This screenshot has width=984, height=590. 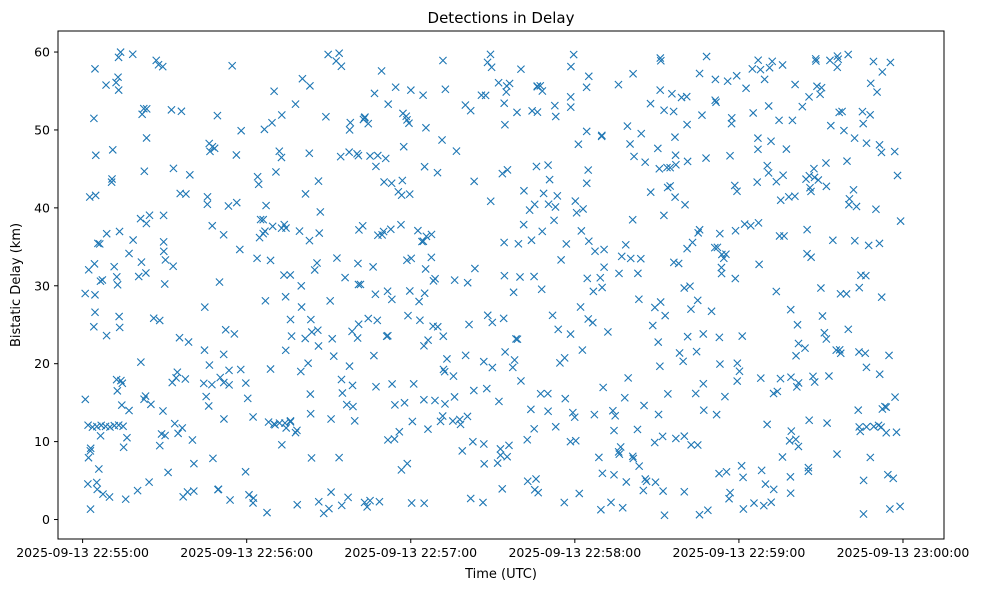 I want to click on chart-title: Detections in Delay, so click(x=501, y=18).